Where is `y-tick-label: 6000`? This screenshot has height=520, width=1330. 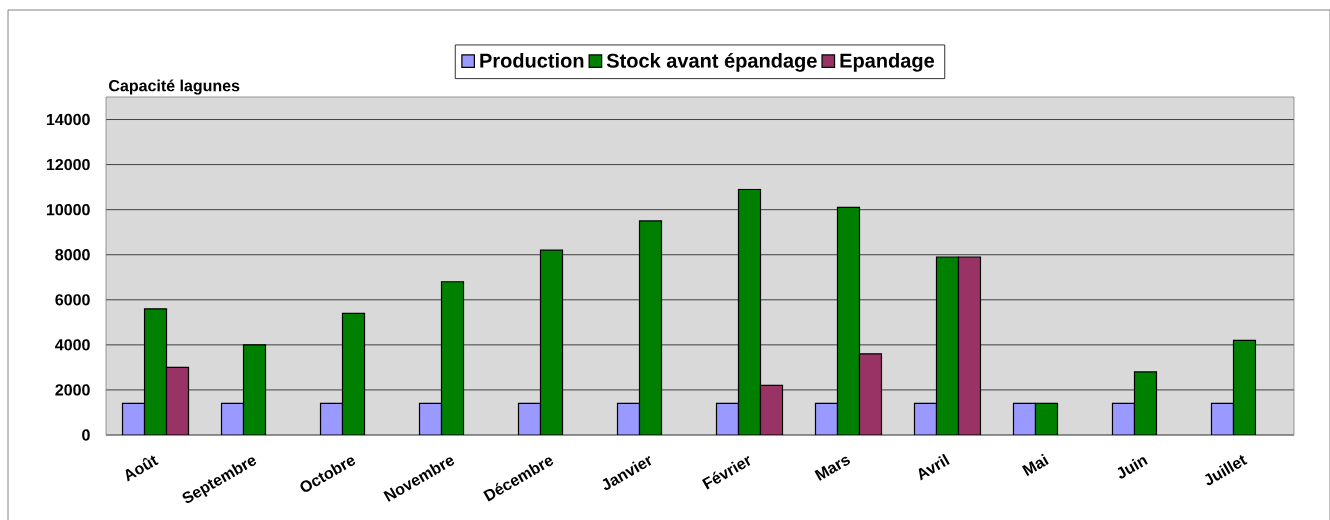 y-tick-label: 6000 is located at coordinates (72, 300).